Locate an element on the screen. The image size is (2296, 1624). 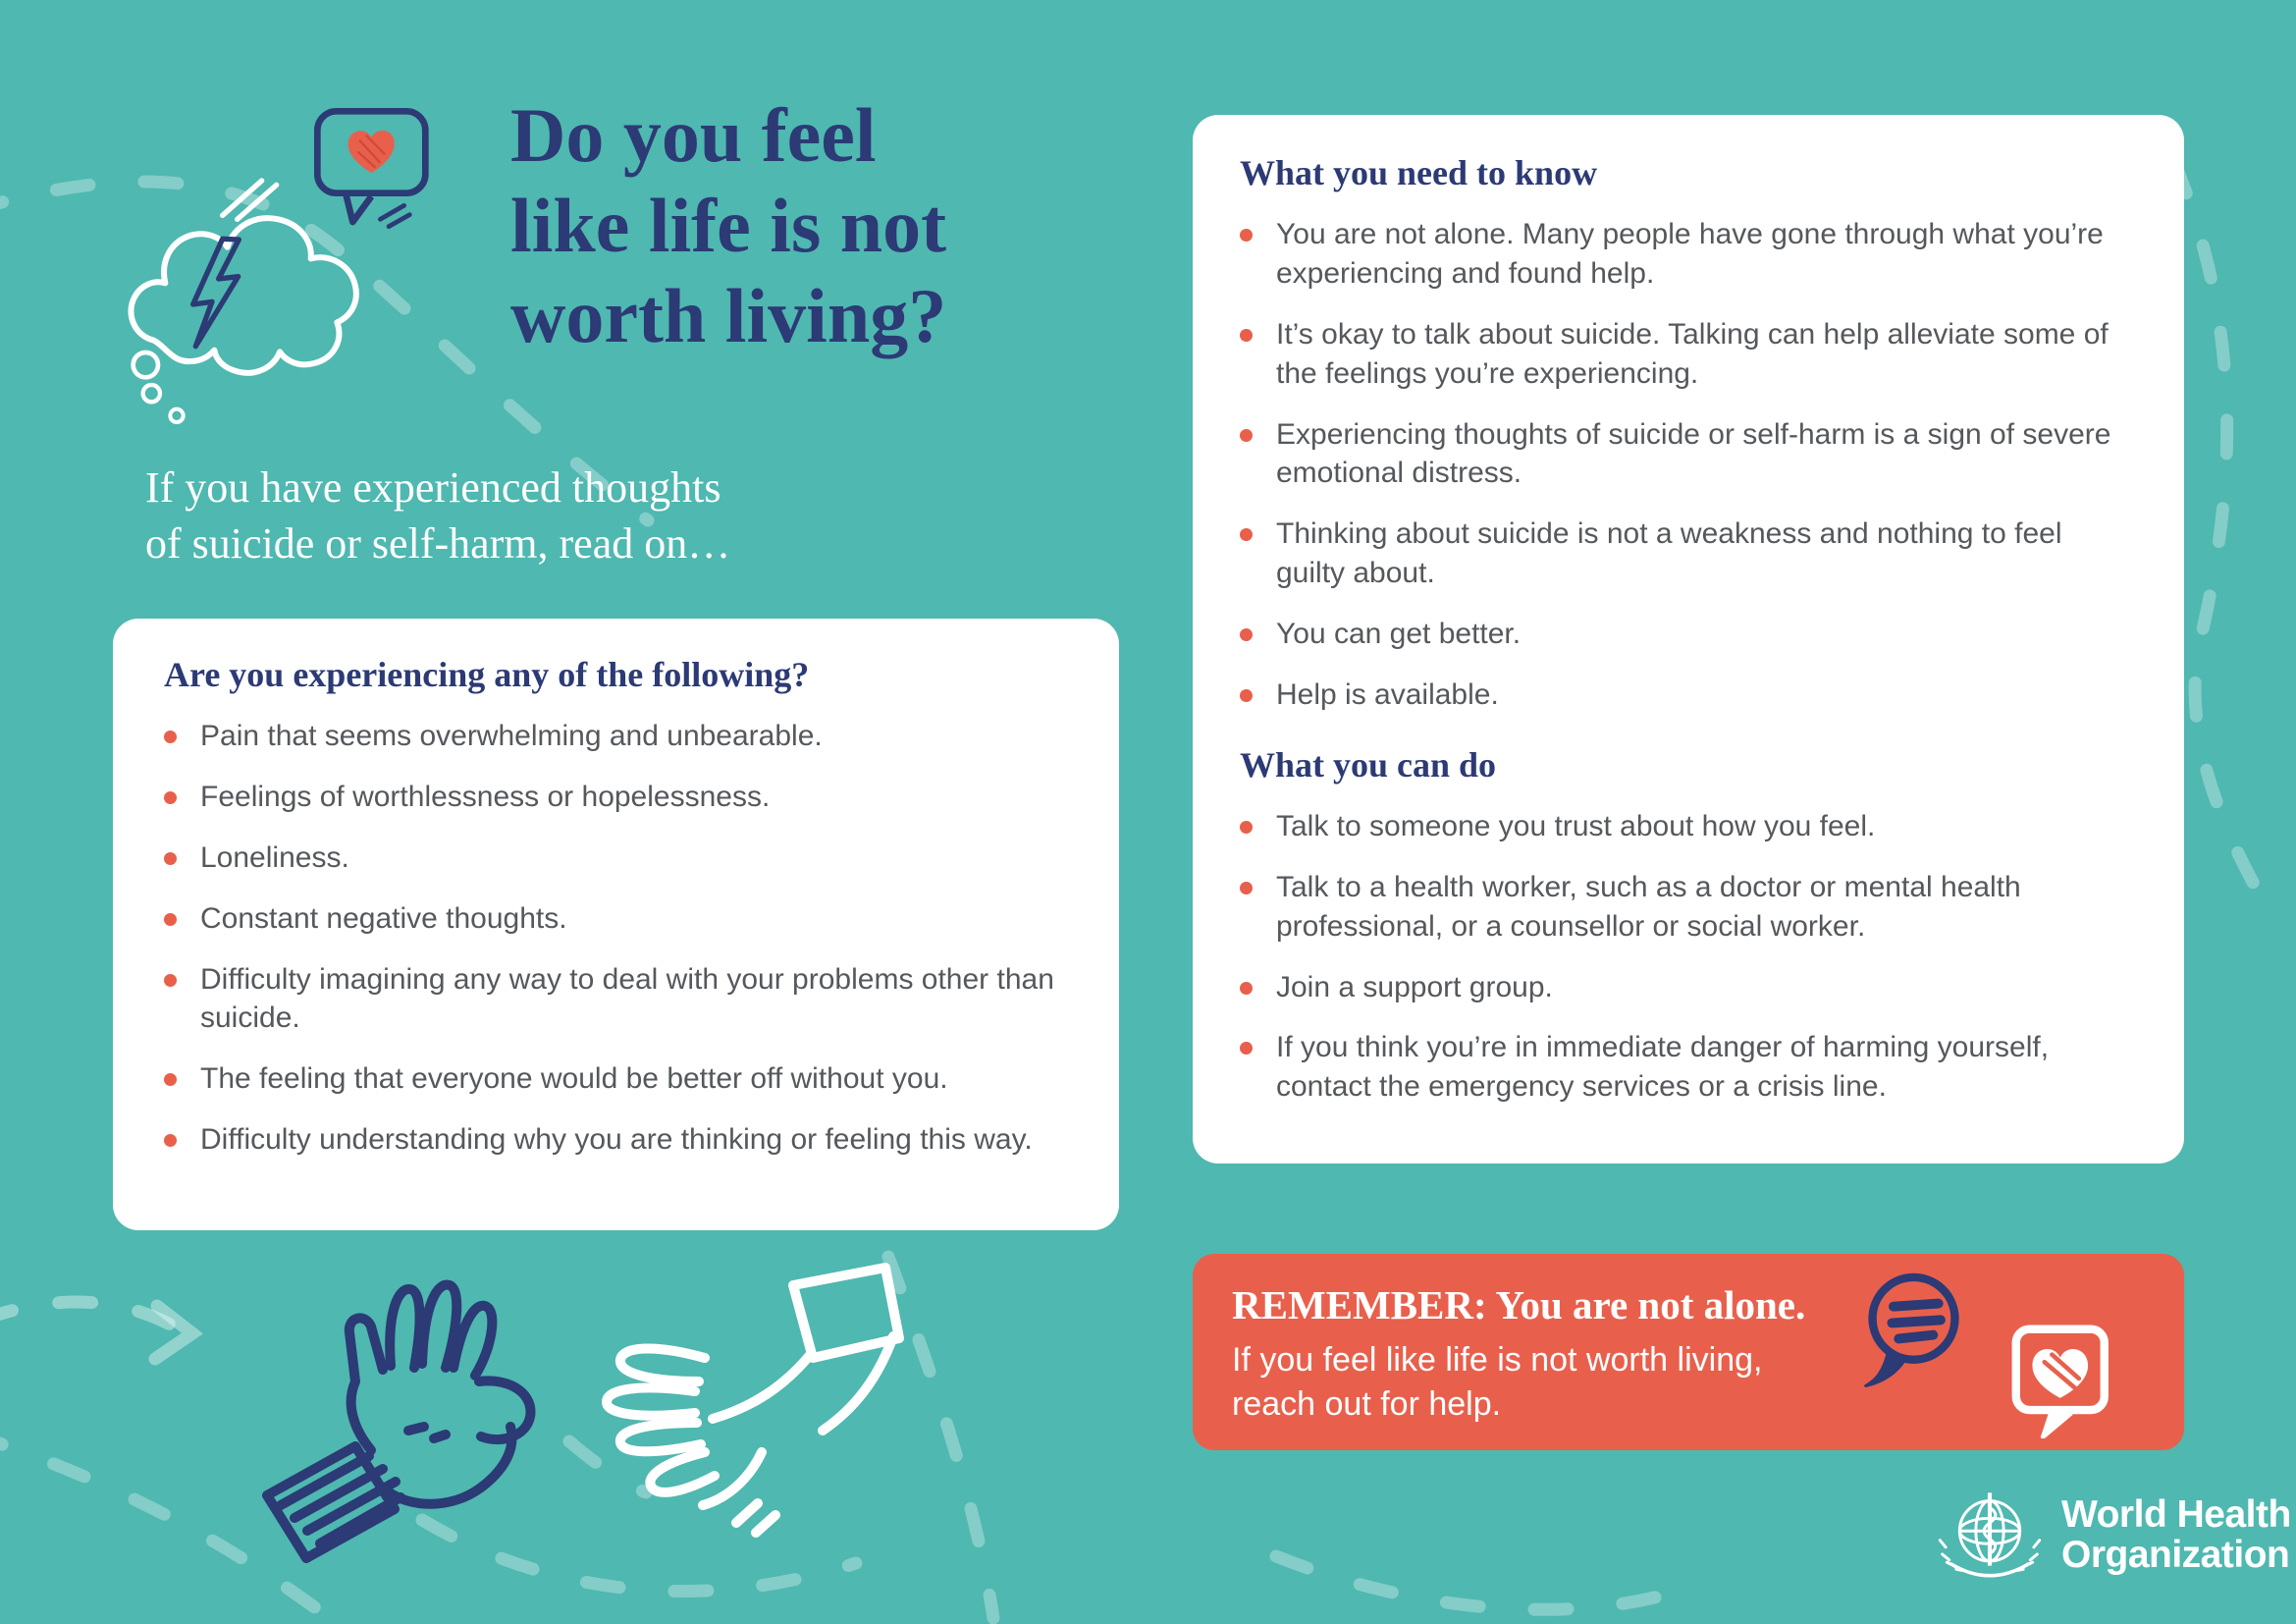
list-item: You can get better. is located at coordinates (1688, 634).